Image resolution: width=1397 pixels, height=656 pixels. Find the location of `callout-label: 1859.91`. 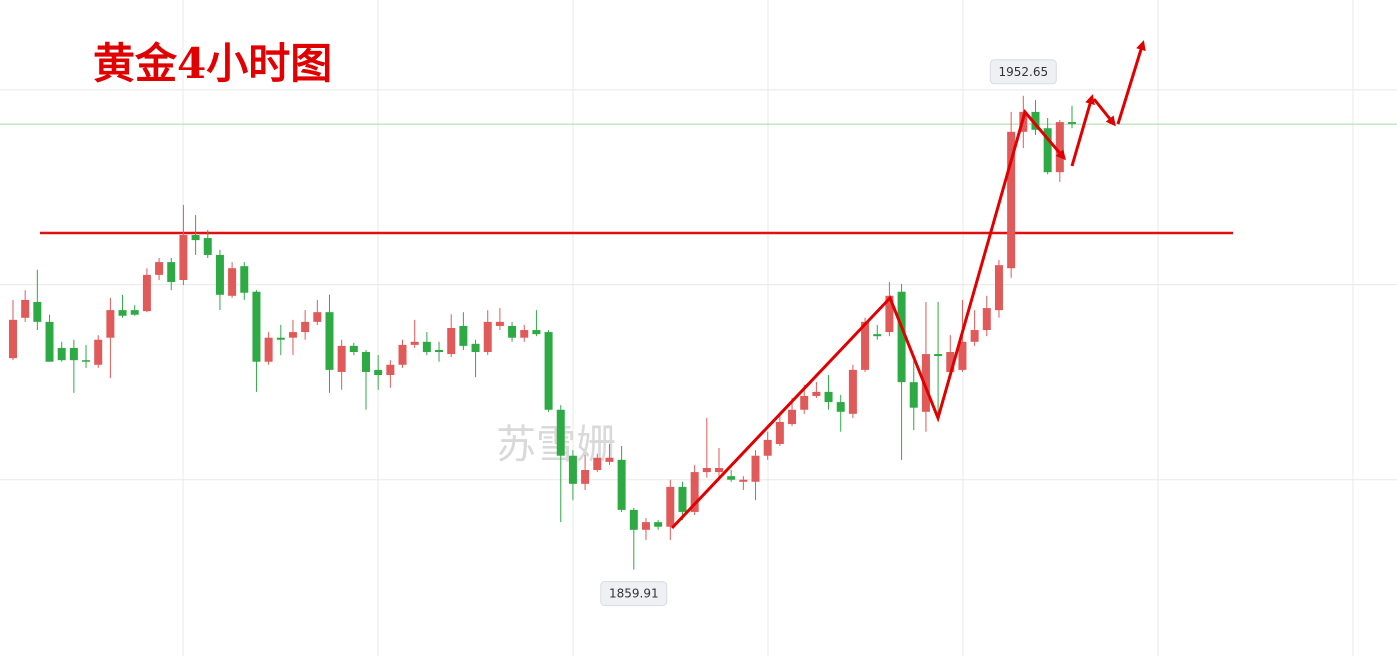

callout-label: 1859.91 is located at coordinates (634, 594).